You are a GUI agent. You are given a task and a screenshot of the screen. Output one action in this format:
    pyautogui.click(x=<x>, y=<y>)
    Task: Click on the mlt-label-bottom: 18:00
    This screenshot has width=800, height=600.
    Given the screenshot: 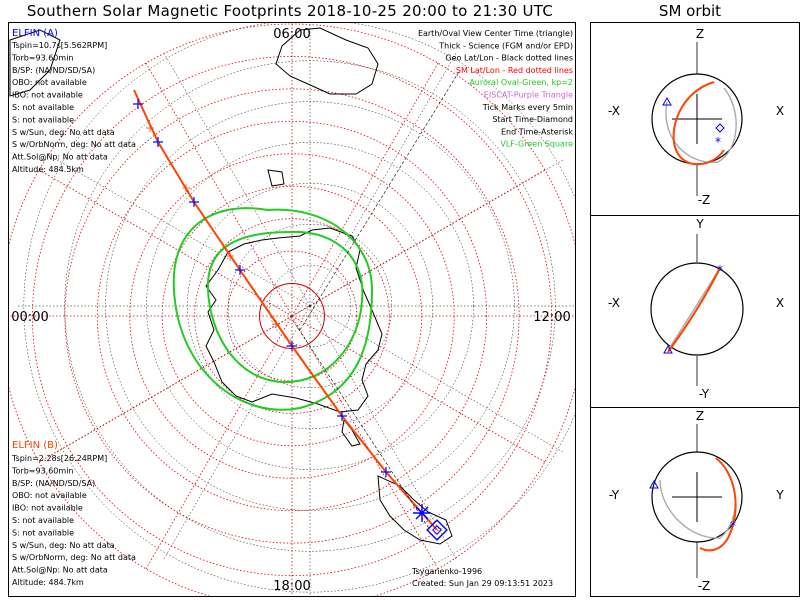 What is the action you would take?
    pyautogui.click(x=291, y=586)
    